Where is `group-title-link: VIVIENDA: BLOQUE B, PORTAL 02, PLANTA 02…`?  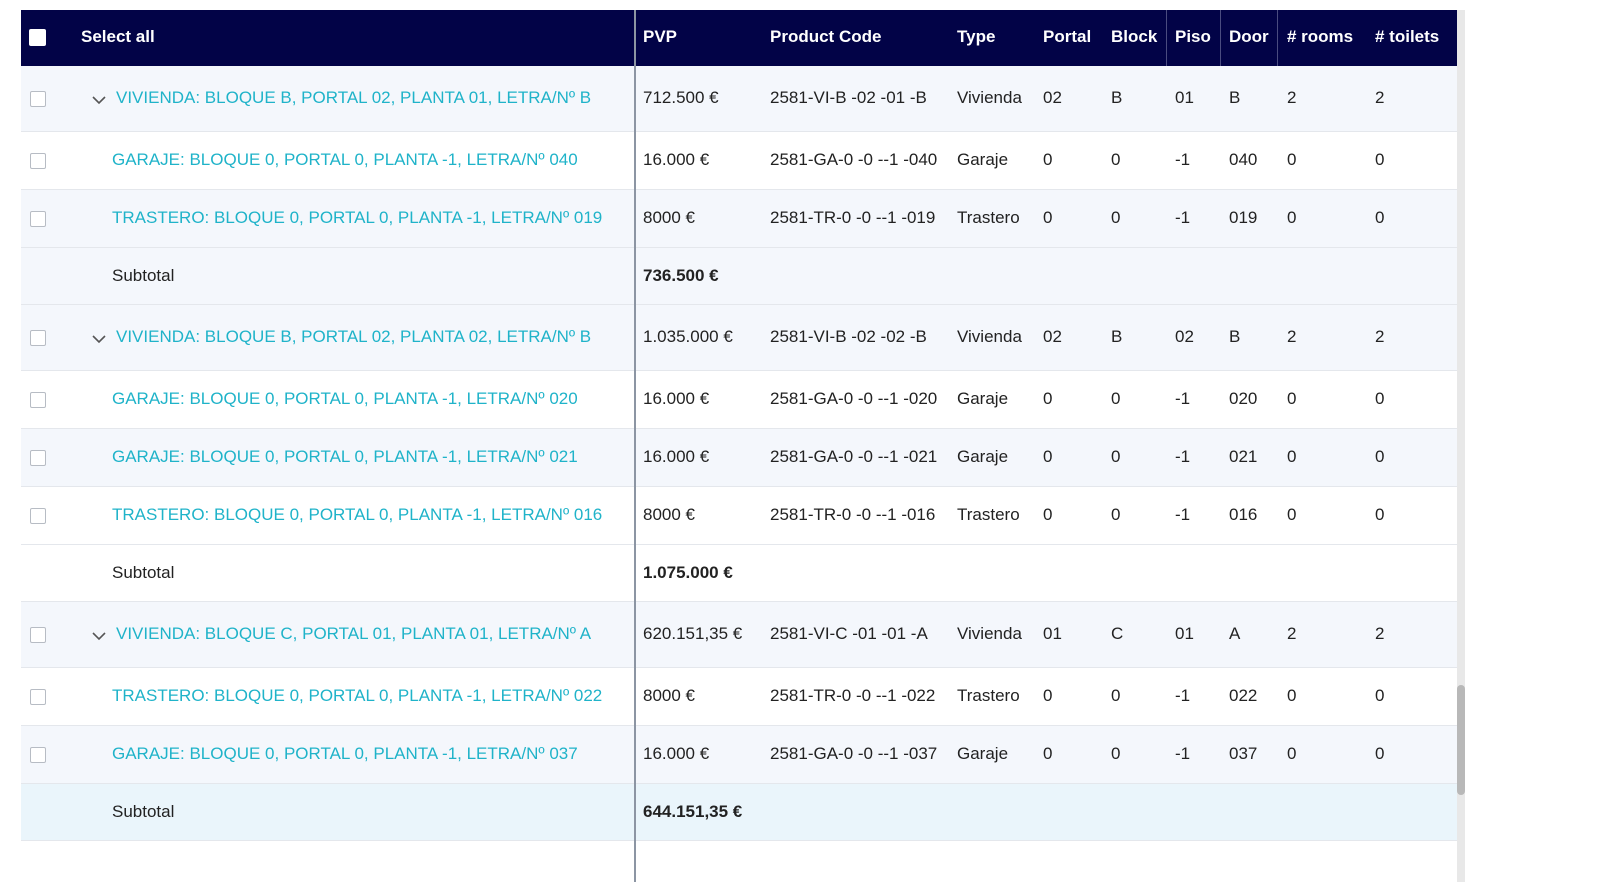
group-title-link: VIVIENDA: BLOQUE B, PORTAL 02, PLANTA 02… is located at coordinates (354, 336).